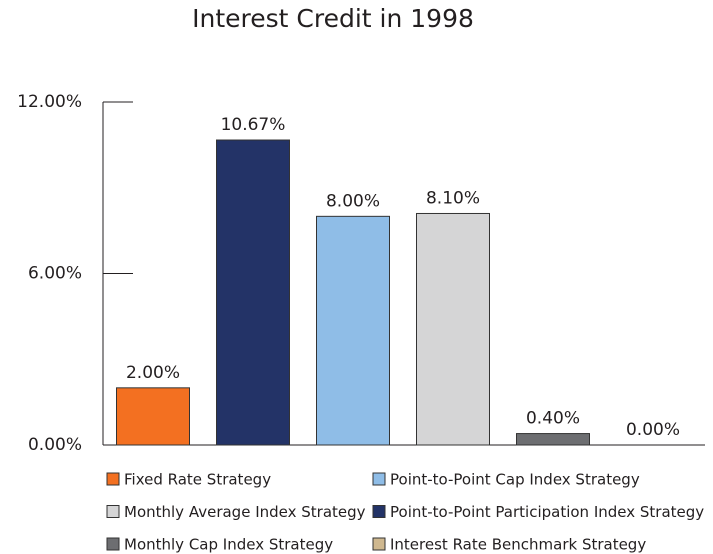 Image resolution: width=713 pixels, height=554 pixels. I want to click on value-label: 0.00%, so click(653, 430).